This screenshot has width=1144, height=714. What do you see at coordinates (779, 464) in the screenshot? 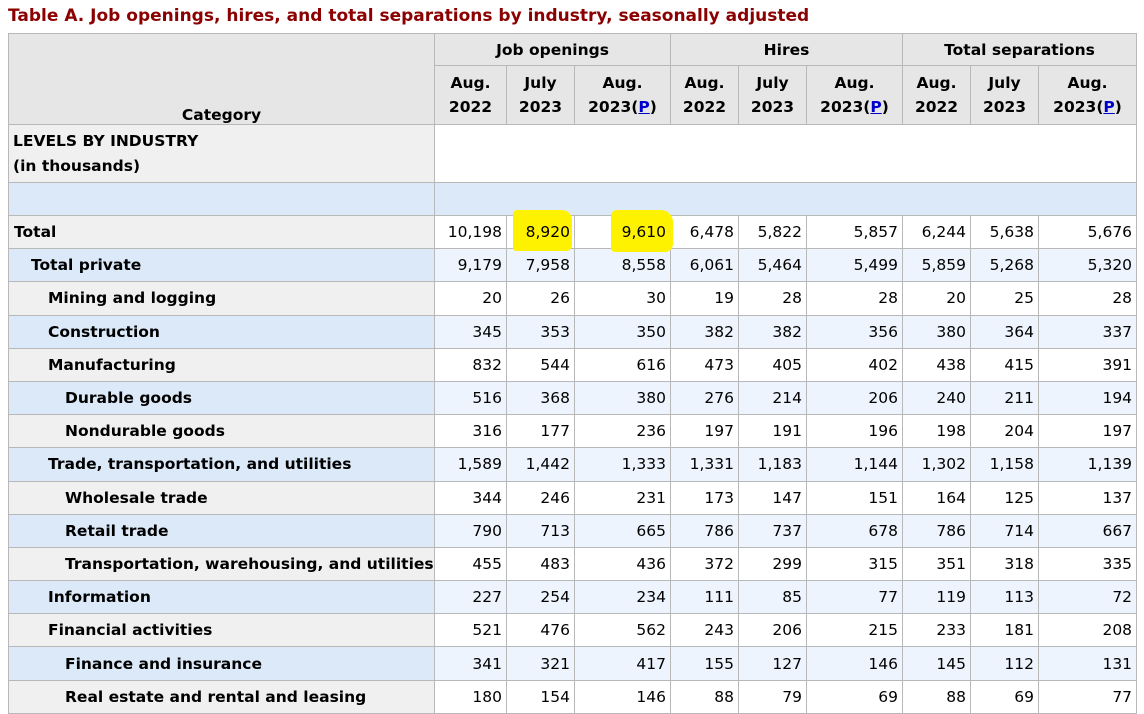
I see `cell-value: 1,183` at bounding box center [779, 464].